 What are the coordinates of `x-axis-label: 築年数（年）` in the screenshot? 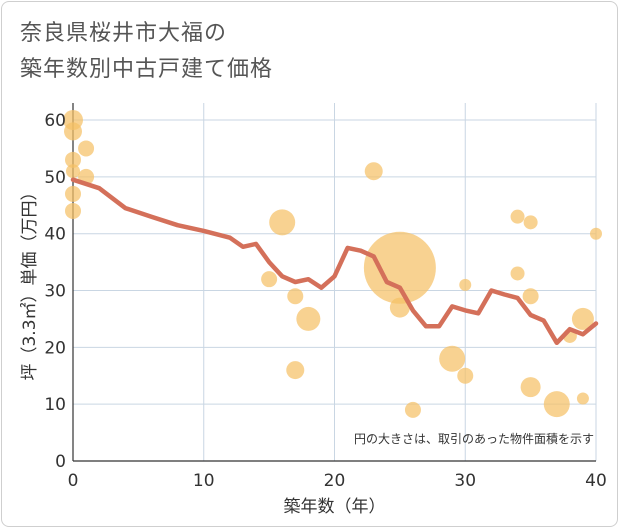 It's located at (335, 507).